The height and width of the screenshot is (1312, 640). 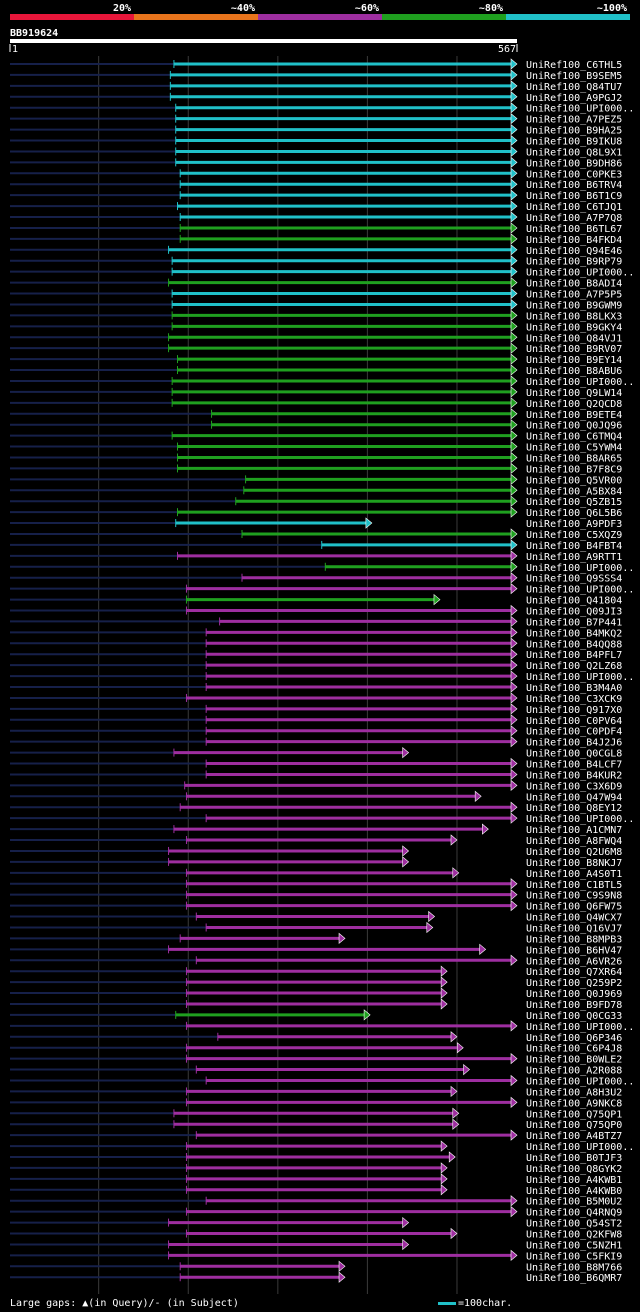 I want to click on hit-label: UniRef100_C5XQZ9, so click(x=574, y=535).